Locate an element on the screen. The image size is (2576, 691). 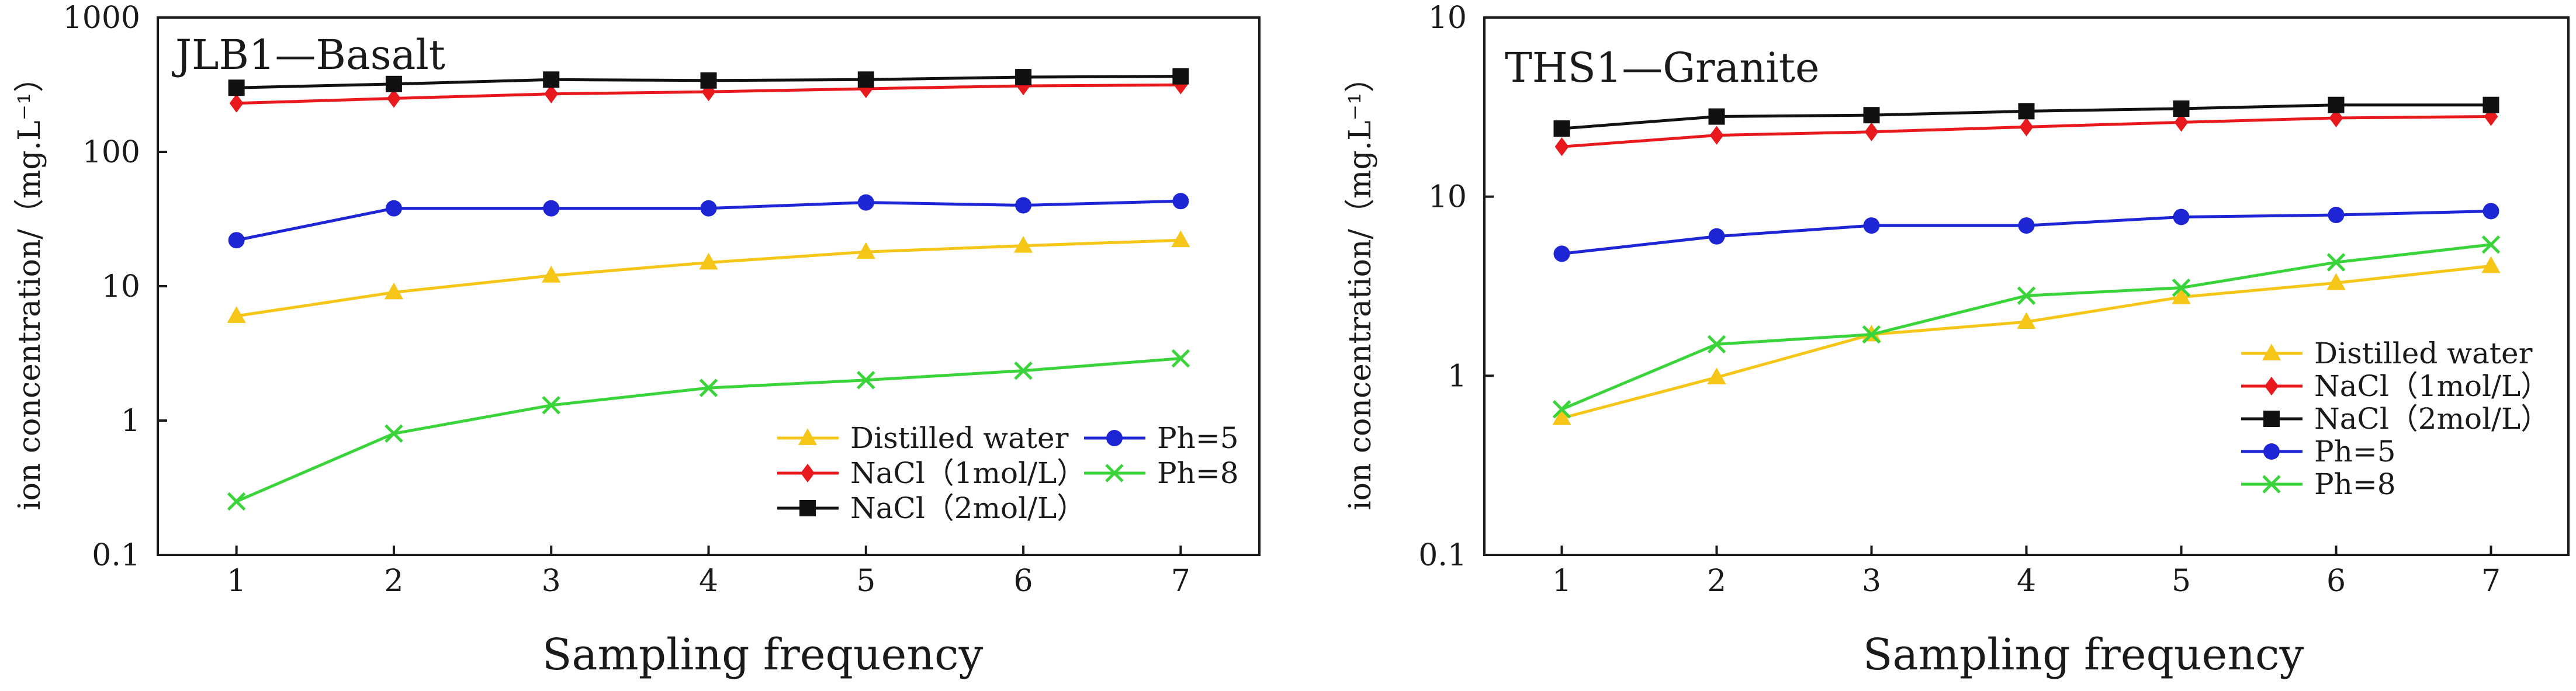
x-tick-label: 4 is located at coordinates (2027, 581).